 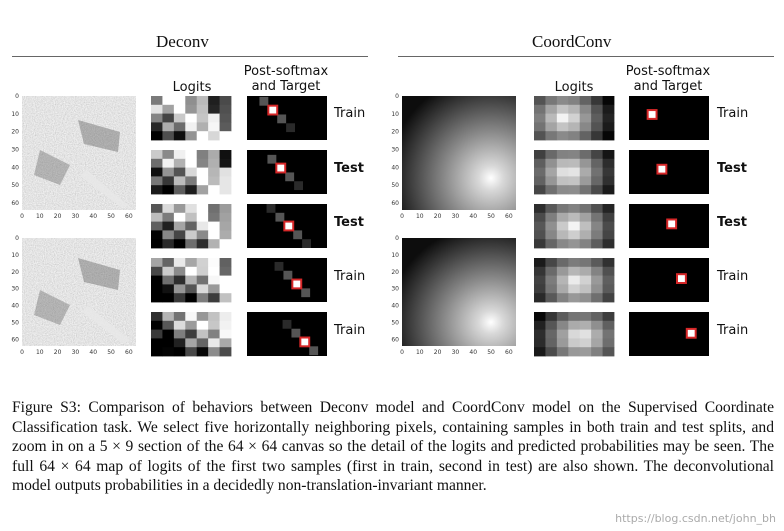 What do you see at coordinates (574, 87) in the screenshot?
I see `coordconv-logits-header: Logits` at bounding box center [574, 87].